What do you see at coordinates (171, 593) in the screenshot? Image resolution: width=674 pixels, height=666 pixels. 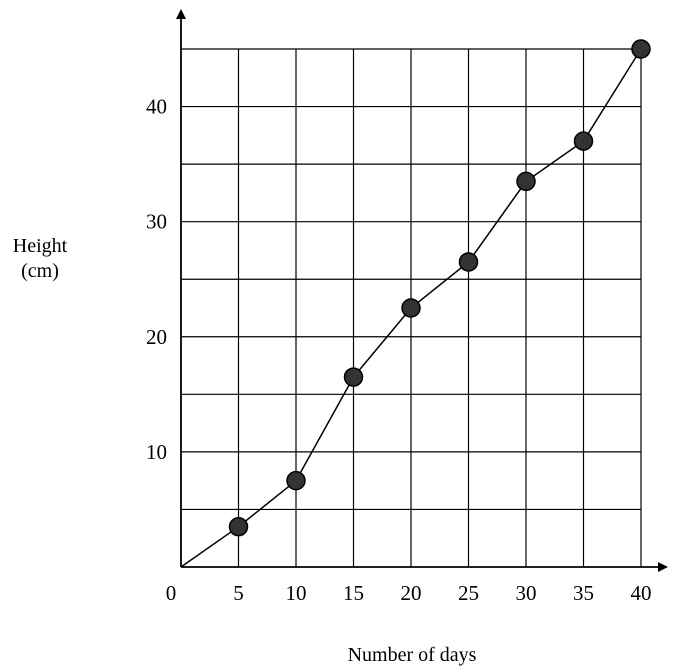 I see `origin-tick-label: 0` at bounding box center [171, 593].